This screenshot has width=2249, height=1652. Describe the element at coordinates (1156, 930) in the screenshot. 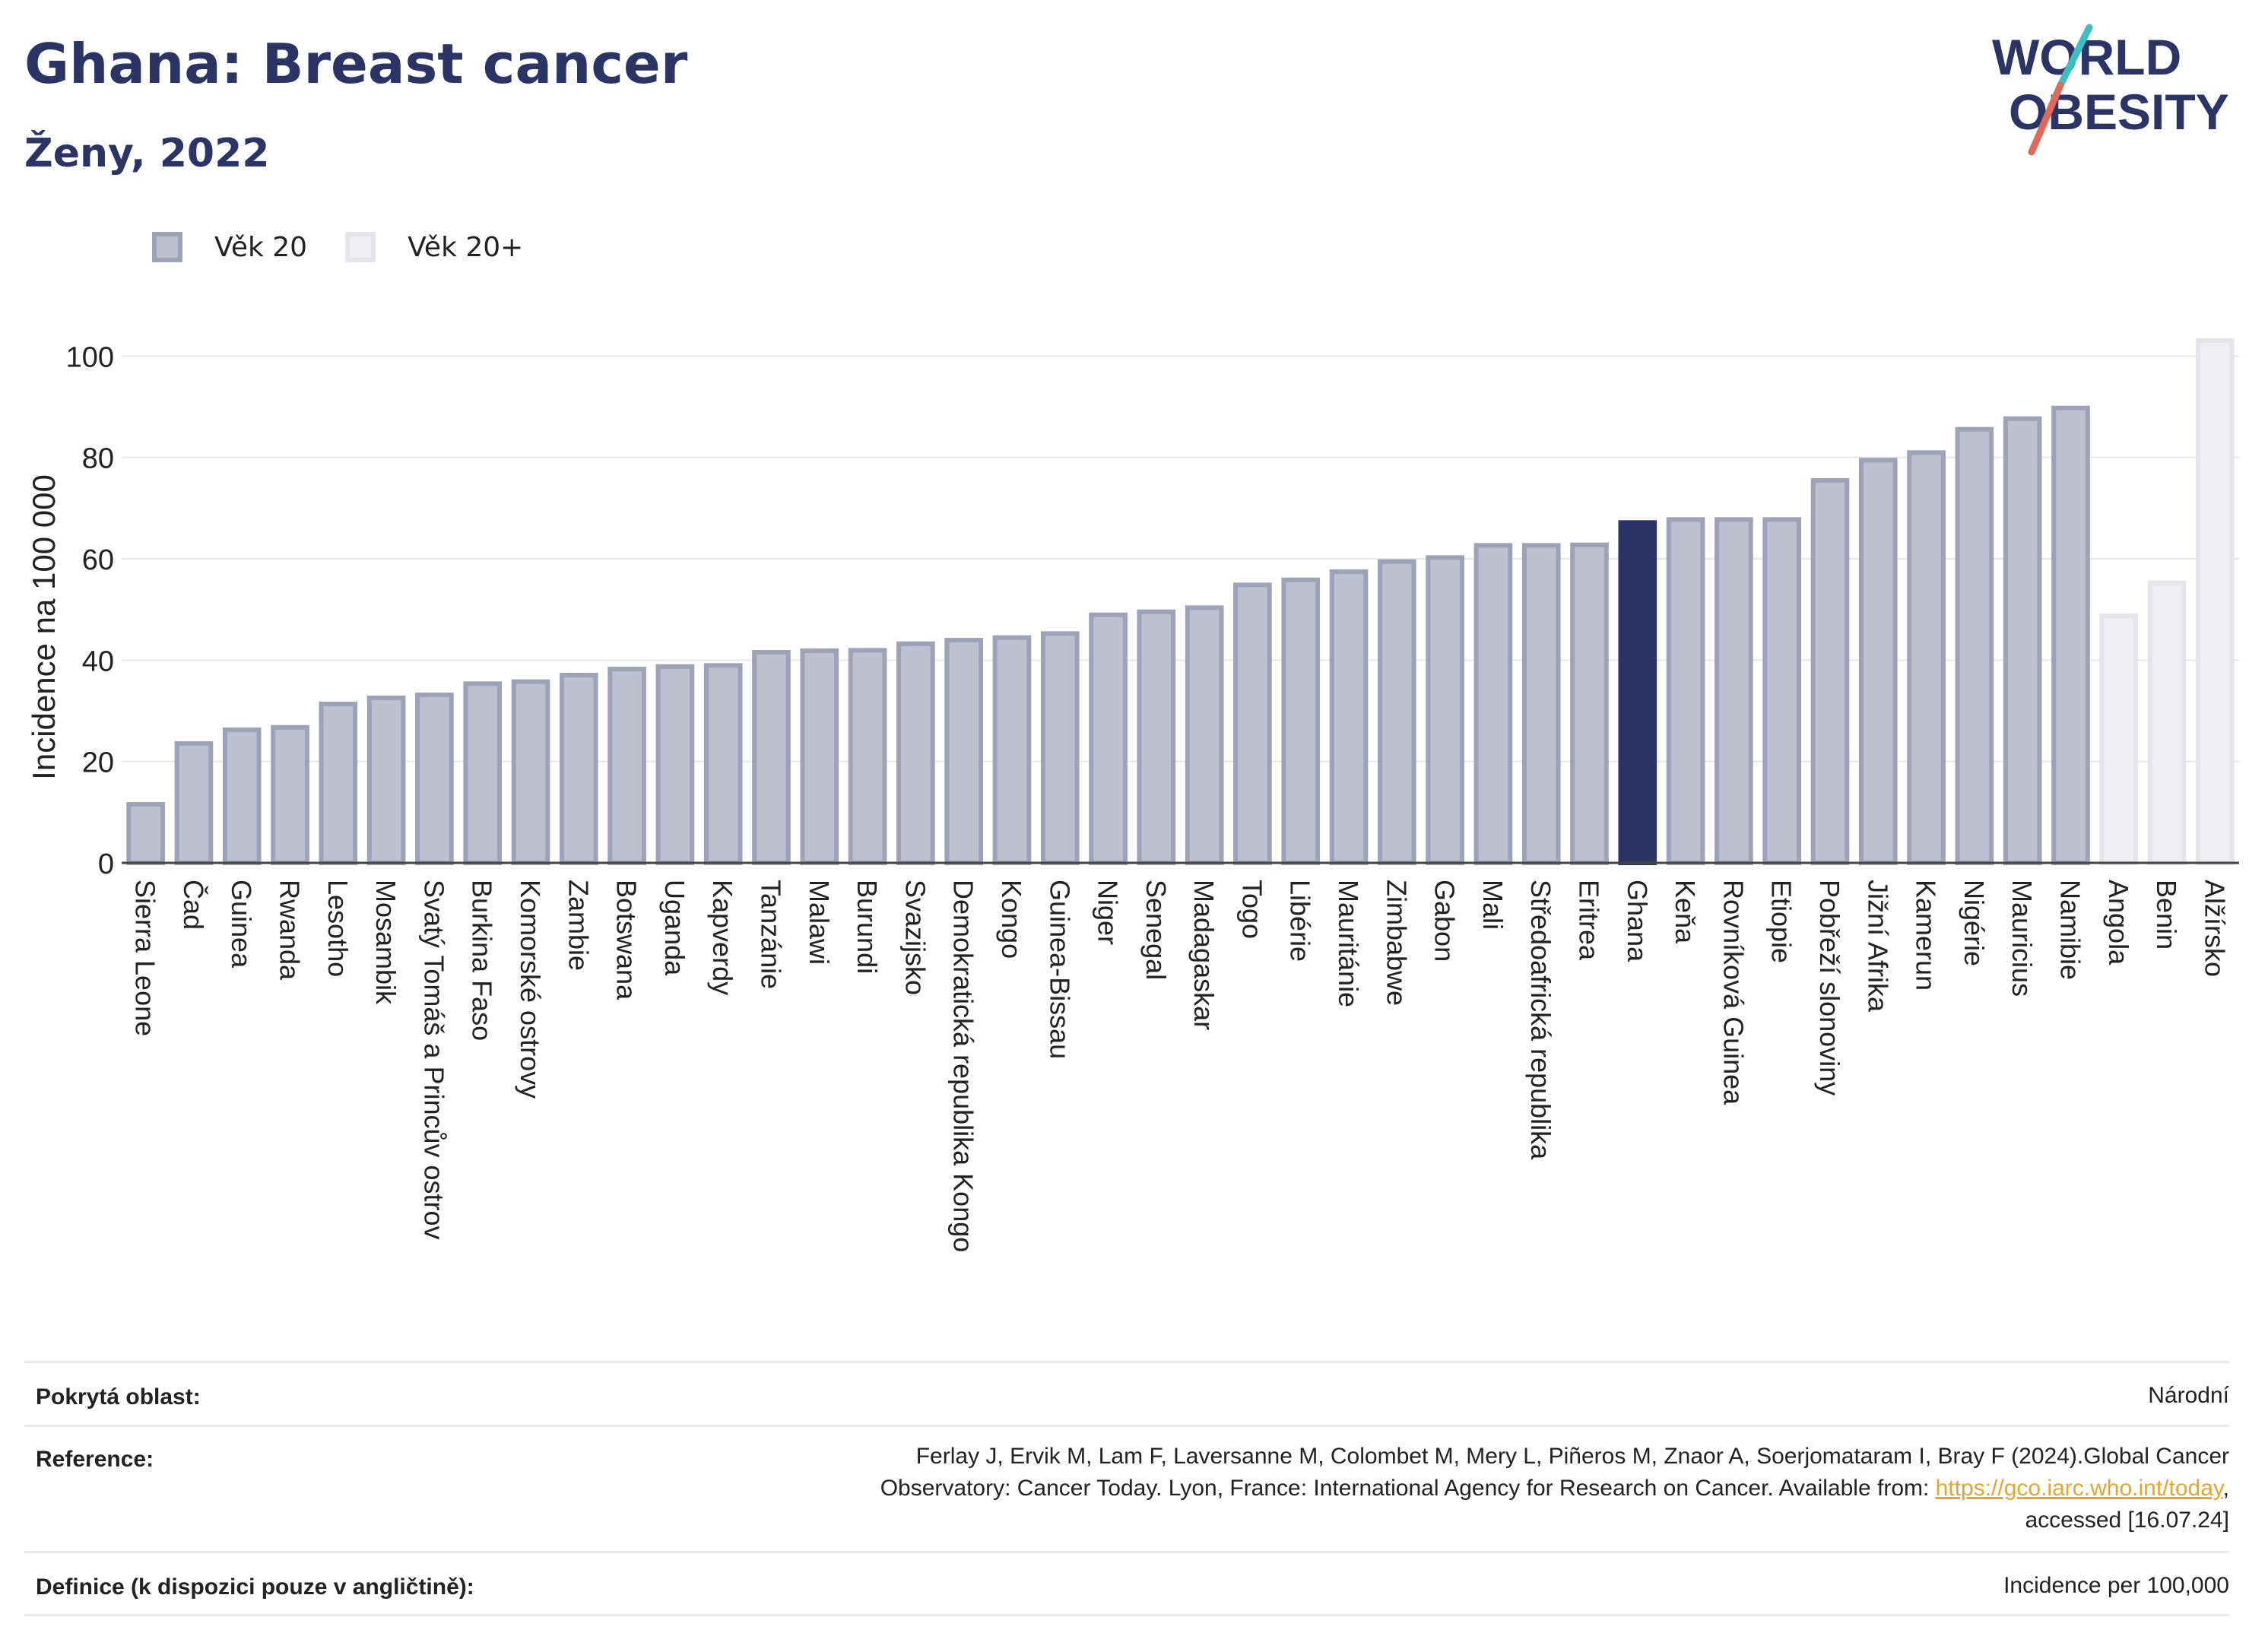

I see `x-tick-label: Senegal` at that location.